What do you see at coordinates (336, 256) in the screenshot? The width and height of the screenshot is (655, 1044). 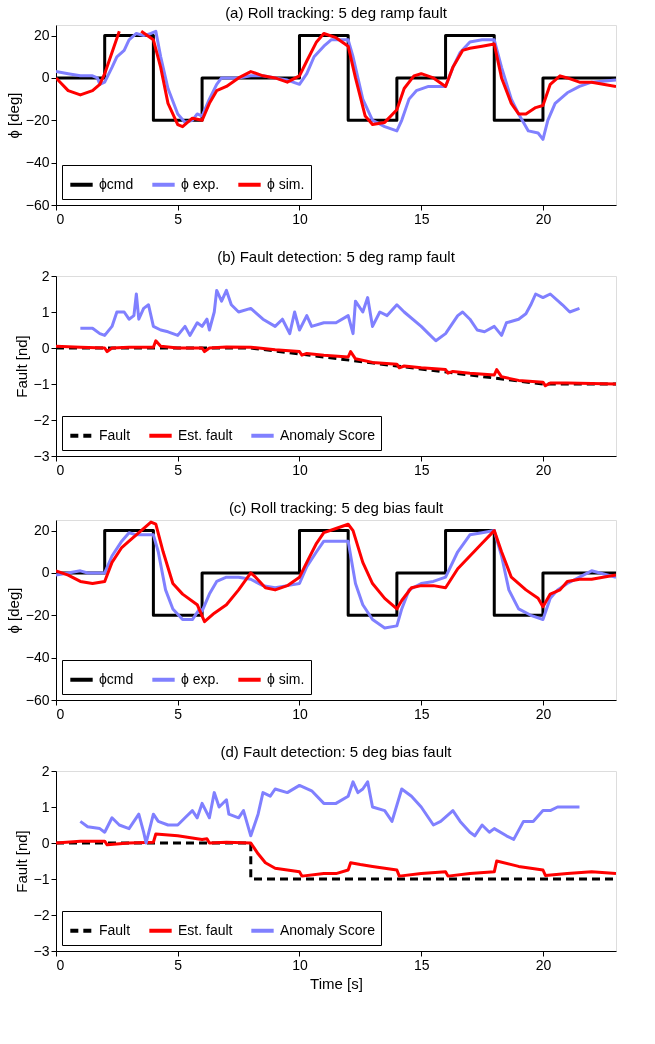 I see `chart-title: (b) Fault detection: 5 deg ramp fault` at bounding box center [336, 256].